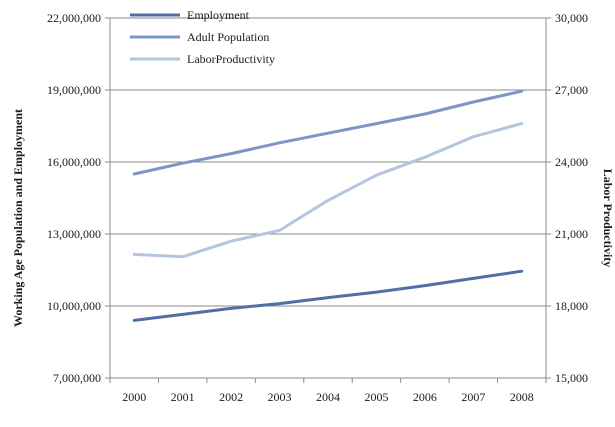  Describe the element at coordinates (376, 397) in the screenshot. I see `x-tick-label: 2005` at that location.